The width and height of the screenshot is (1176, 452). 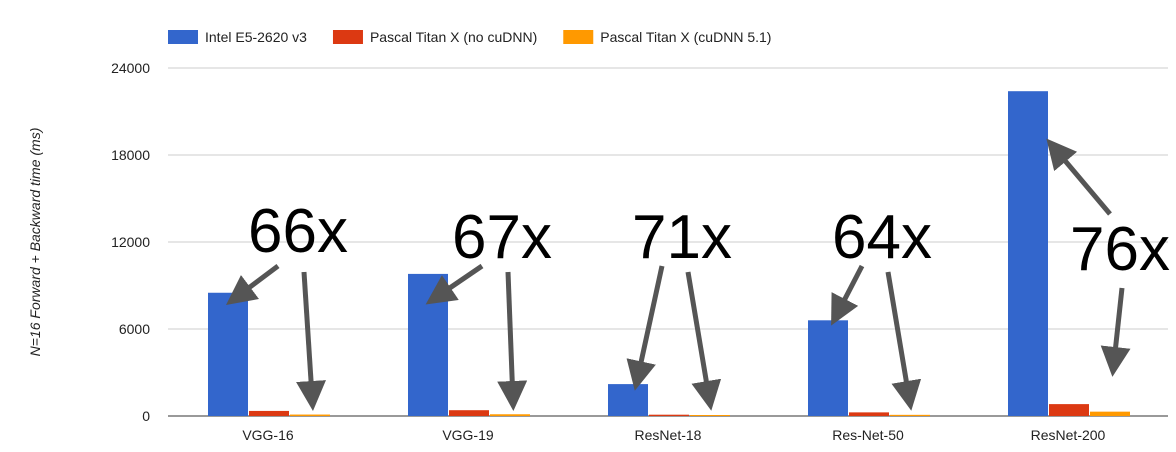 I want to click on speedup-label: 67x, so click(x=502, y=237).